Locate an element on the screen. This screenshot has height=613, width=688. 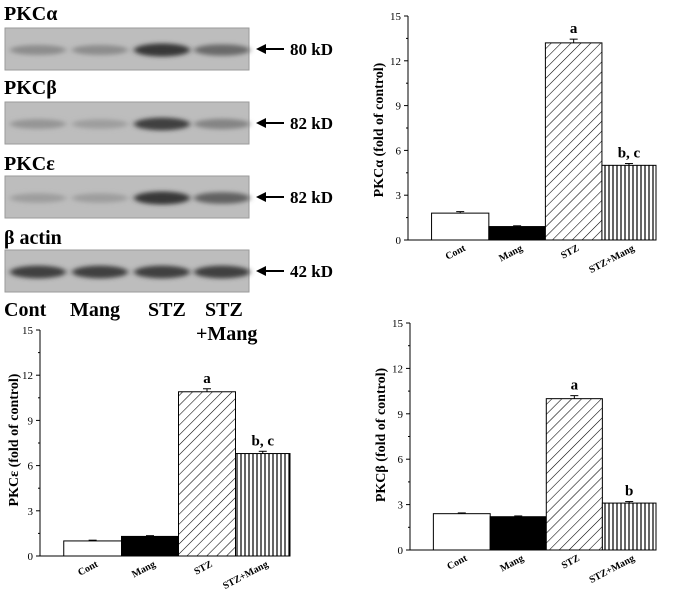
blot-kd-0: 80 kD is located at coordinates (311, 49).